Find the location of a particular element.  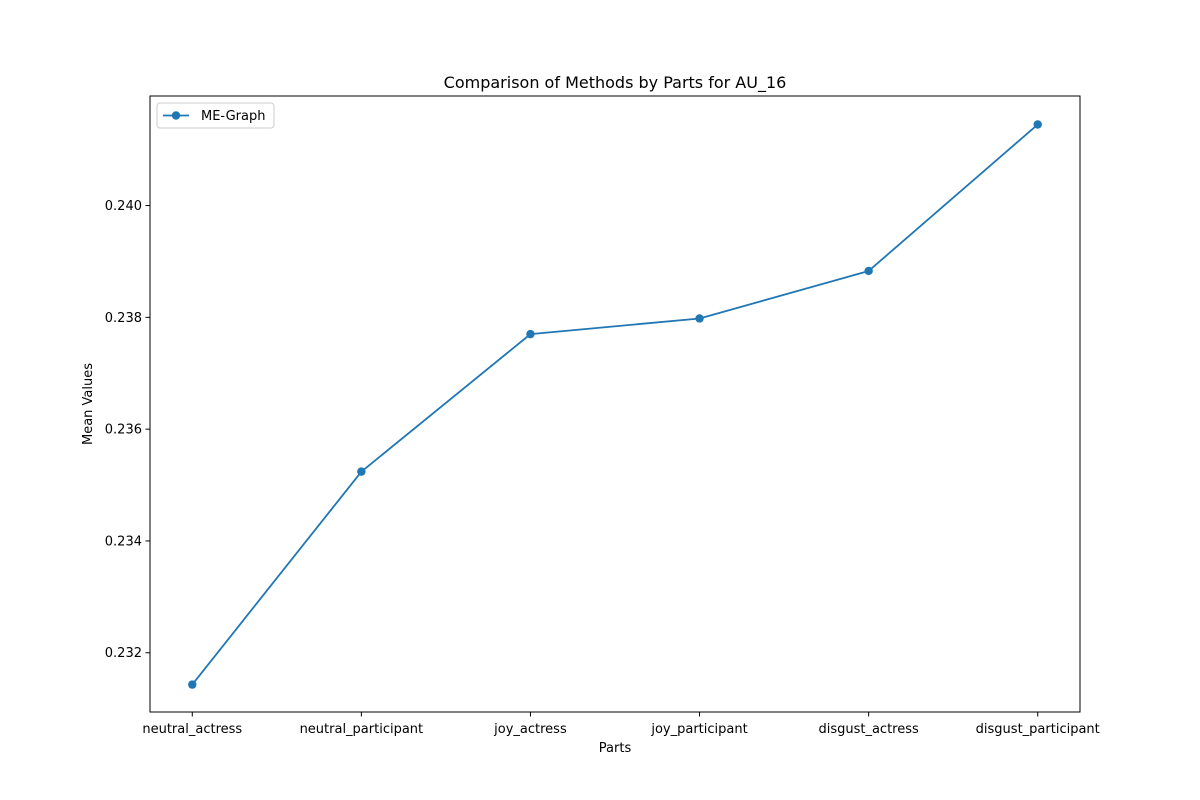

legend-box is located at coordinates (215, 115).